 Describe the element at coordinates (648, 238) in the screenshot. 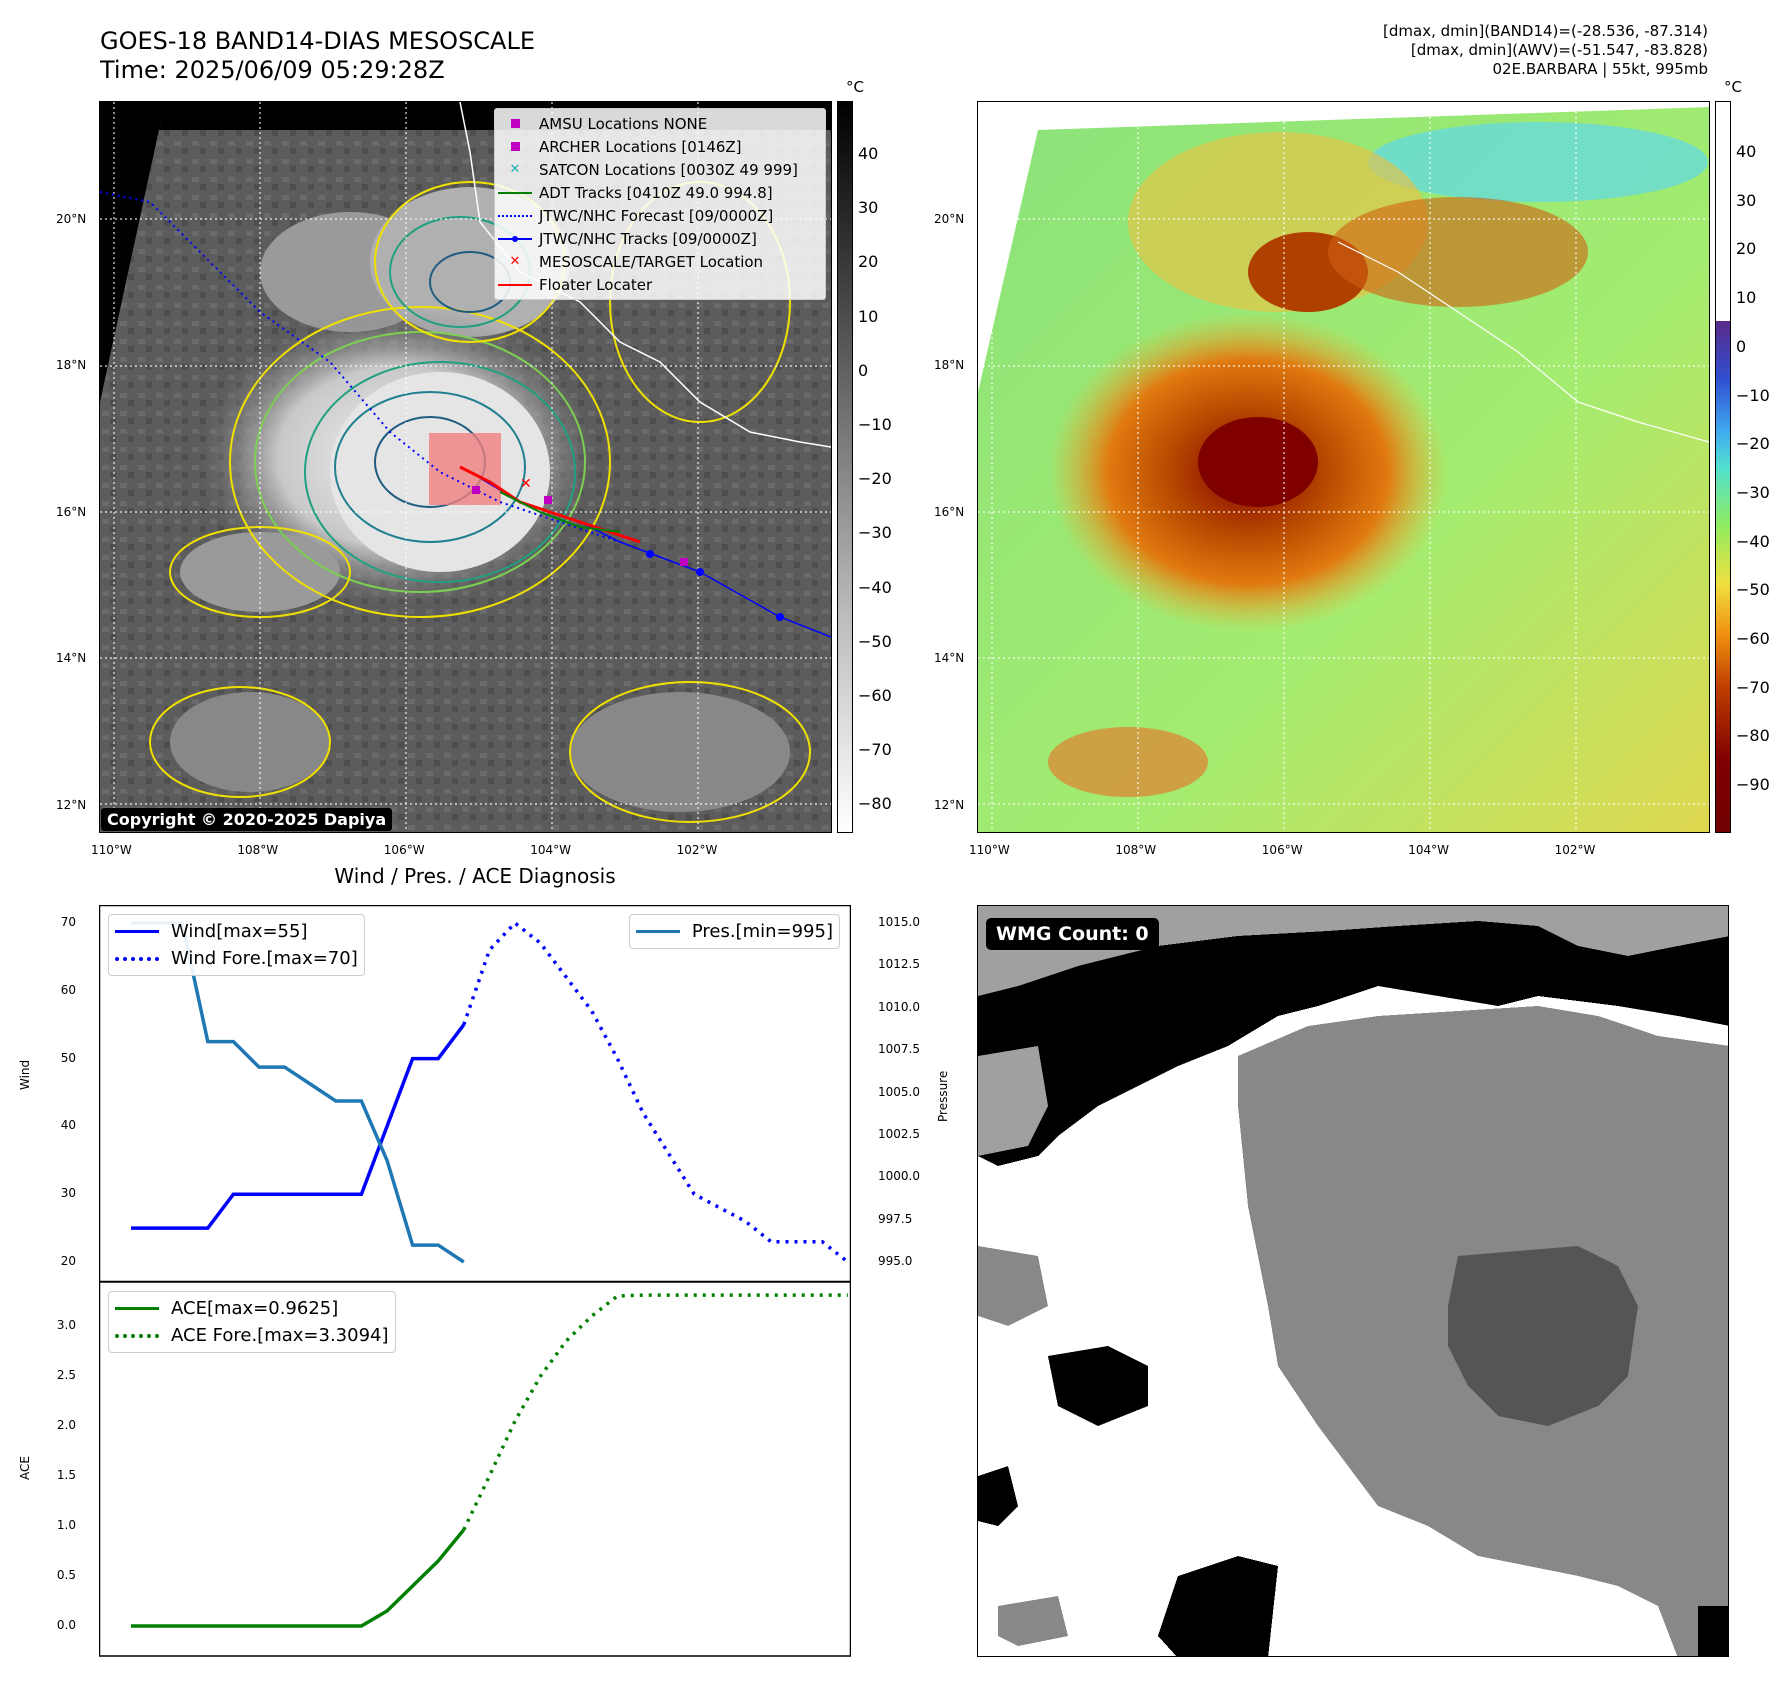

I see `ir-legend-label: JTWC/NHC Tracks [09/0000Z]` at that location.